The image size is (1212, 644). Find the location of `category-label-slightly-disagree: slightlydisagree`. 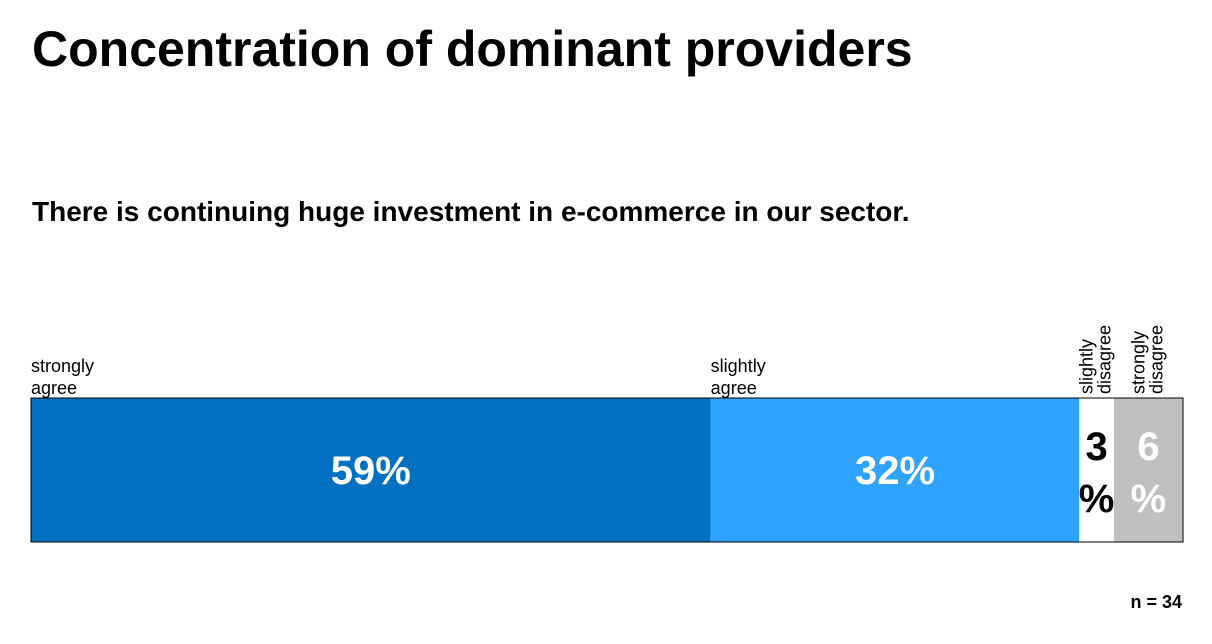

category-label-slightly-disagree: slightlydisagree is located at coordinates (1096, 359).